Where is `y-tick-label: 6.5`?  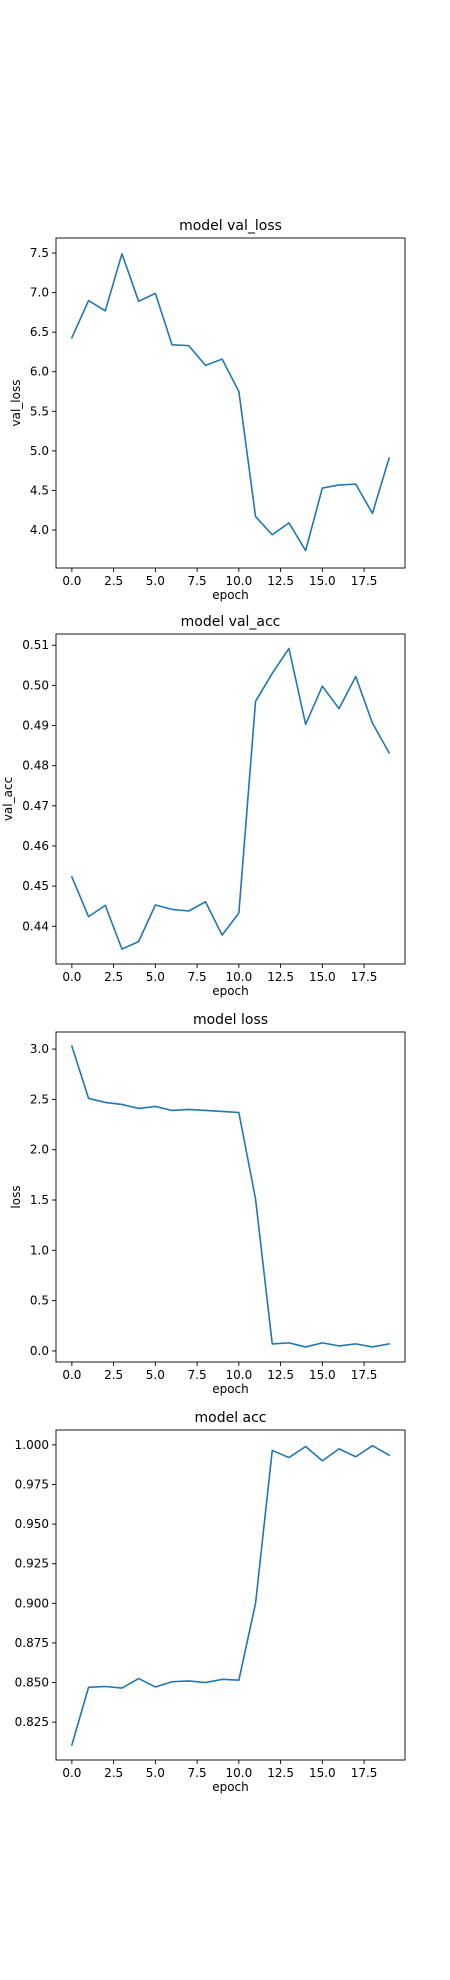
y-tick-label: 6.5 is located at coordinates (39, 332).